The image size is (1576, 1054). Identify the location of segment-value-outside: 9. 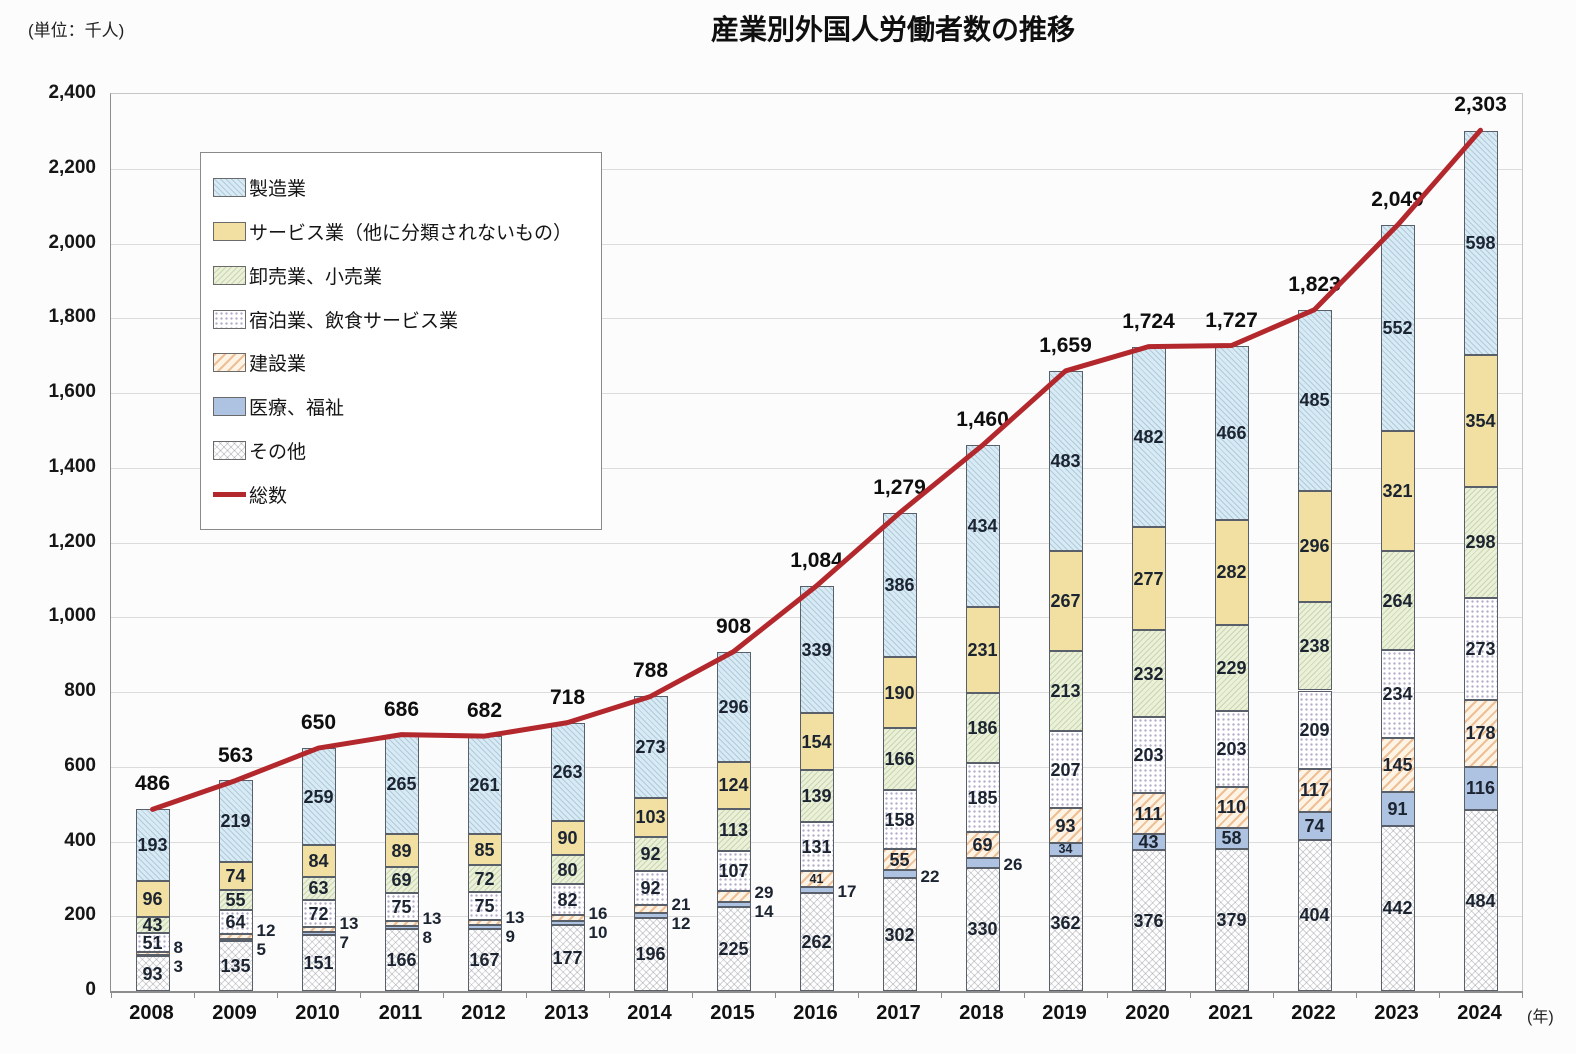
(510, 936).